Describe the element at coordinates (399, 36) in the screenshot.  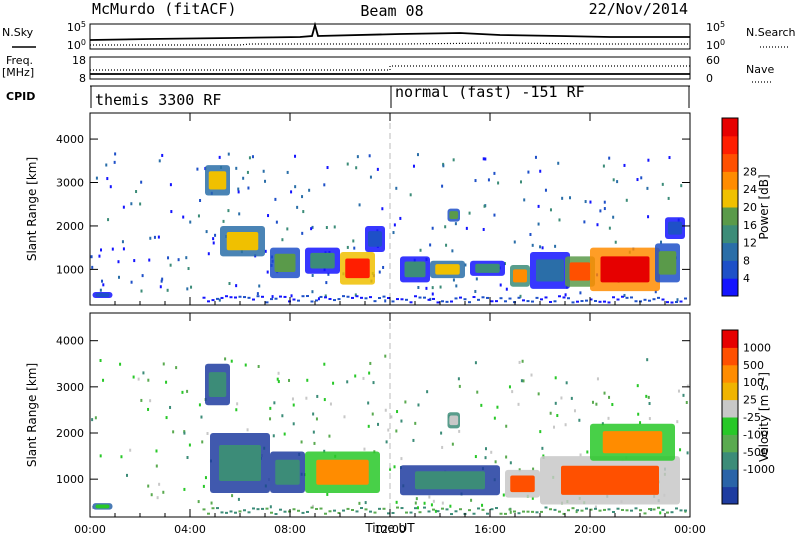
I see `nsky-panel: N.Sky 105 100 105 100 N.Search` at that location.